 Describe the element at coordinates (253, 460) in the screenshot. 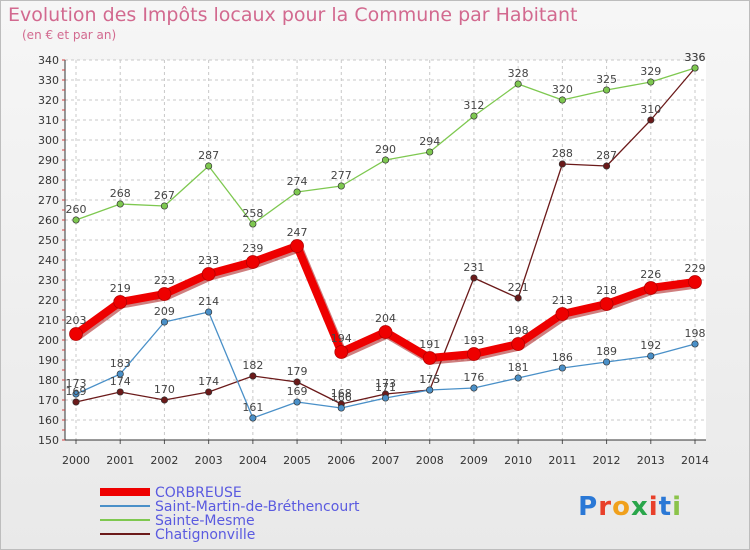

I see `x-tick-label: 2004` at that location.